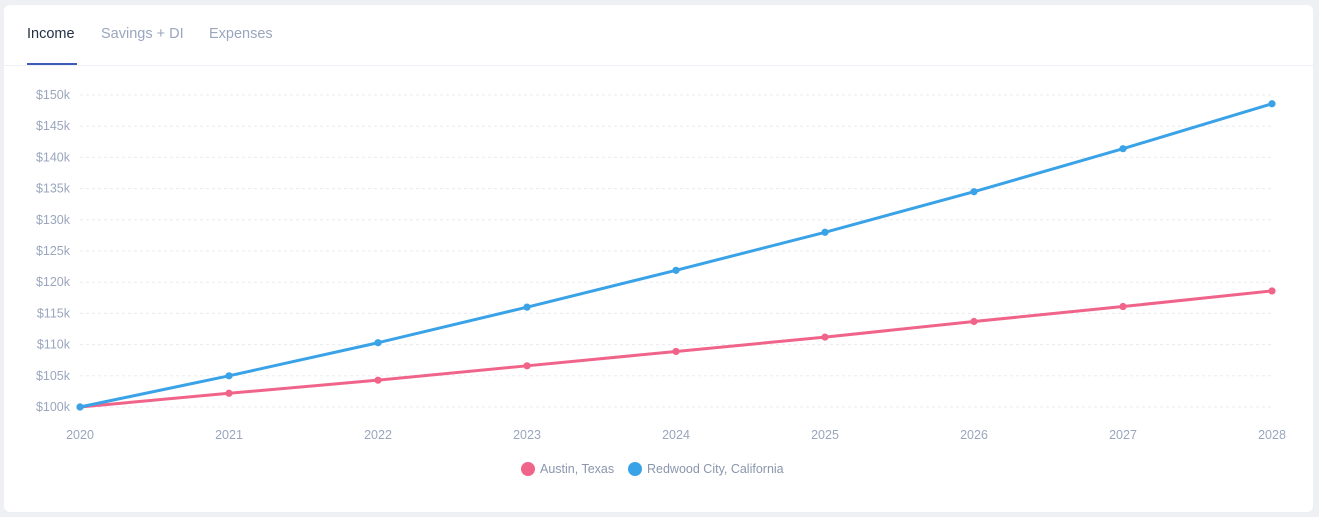 This screenshot has height=517, width=1319. What do you see at coordinates (1123, 435) in the screenshot?
I see `x-tick-label: 2027` at bounding box center [1123, 435].